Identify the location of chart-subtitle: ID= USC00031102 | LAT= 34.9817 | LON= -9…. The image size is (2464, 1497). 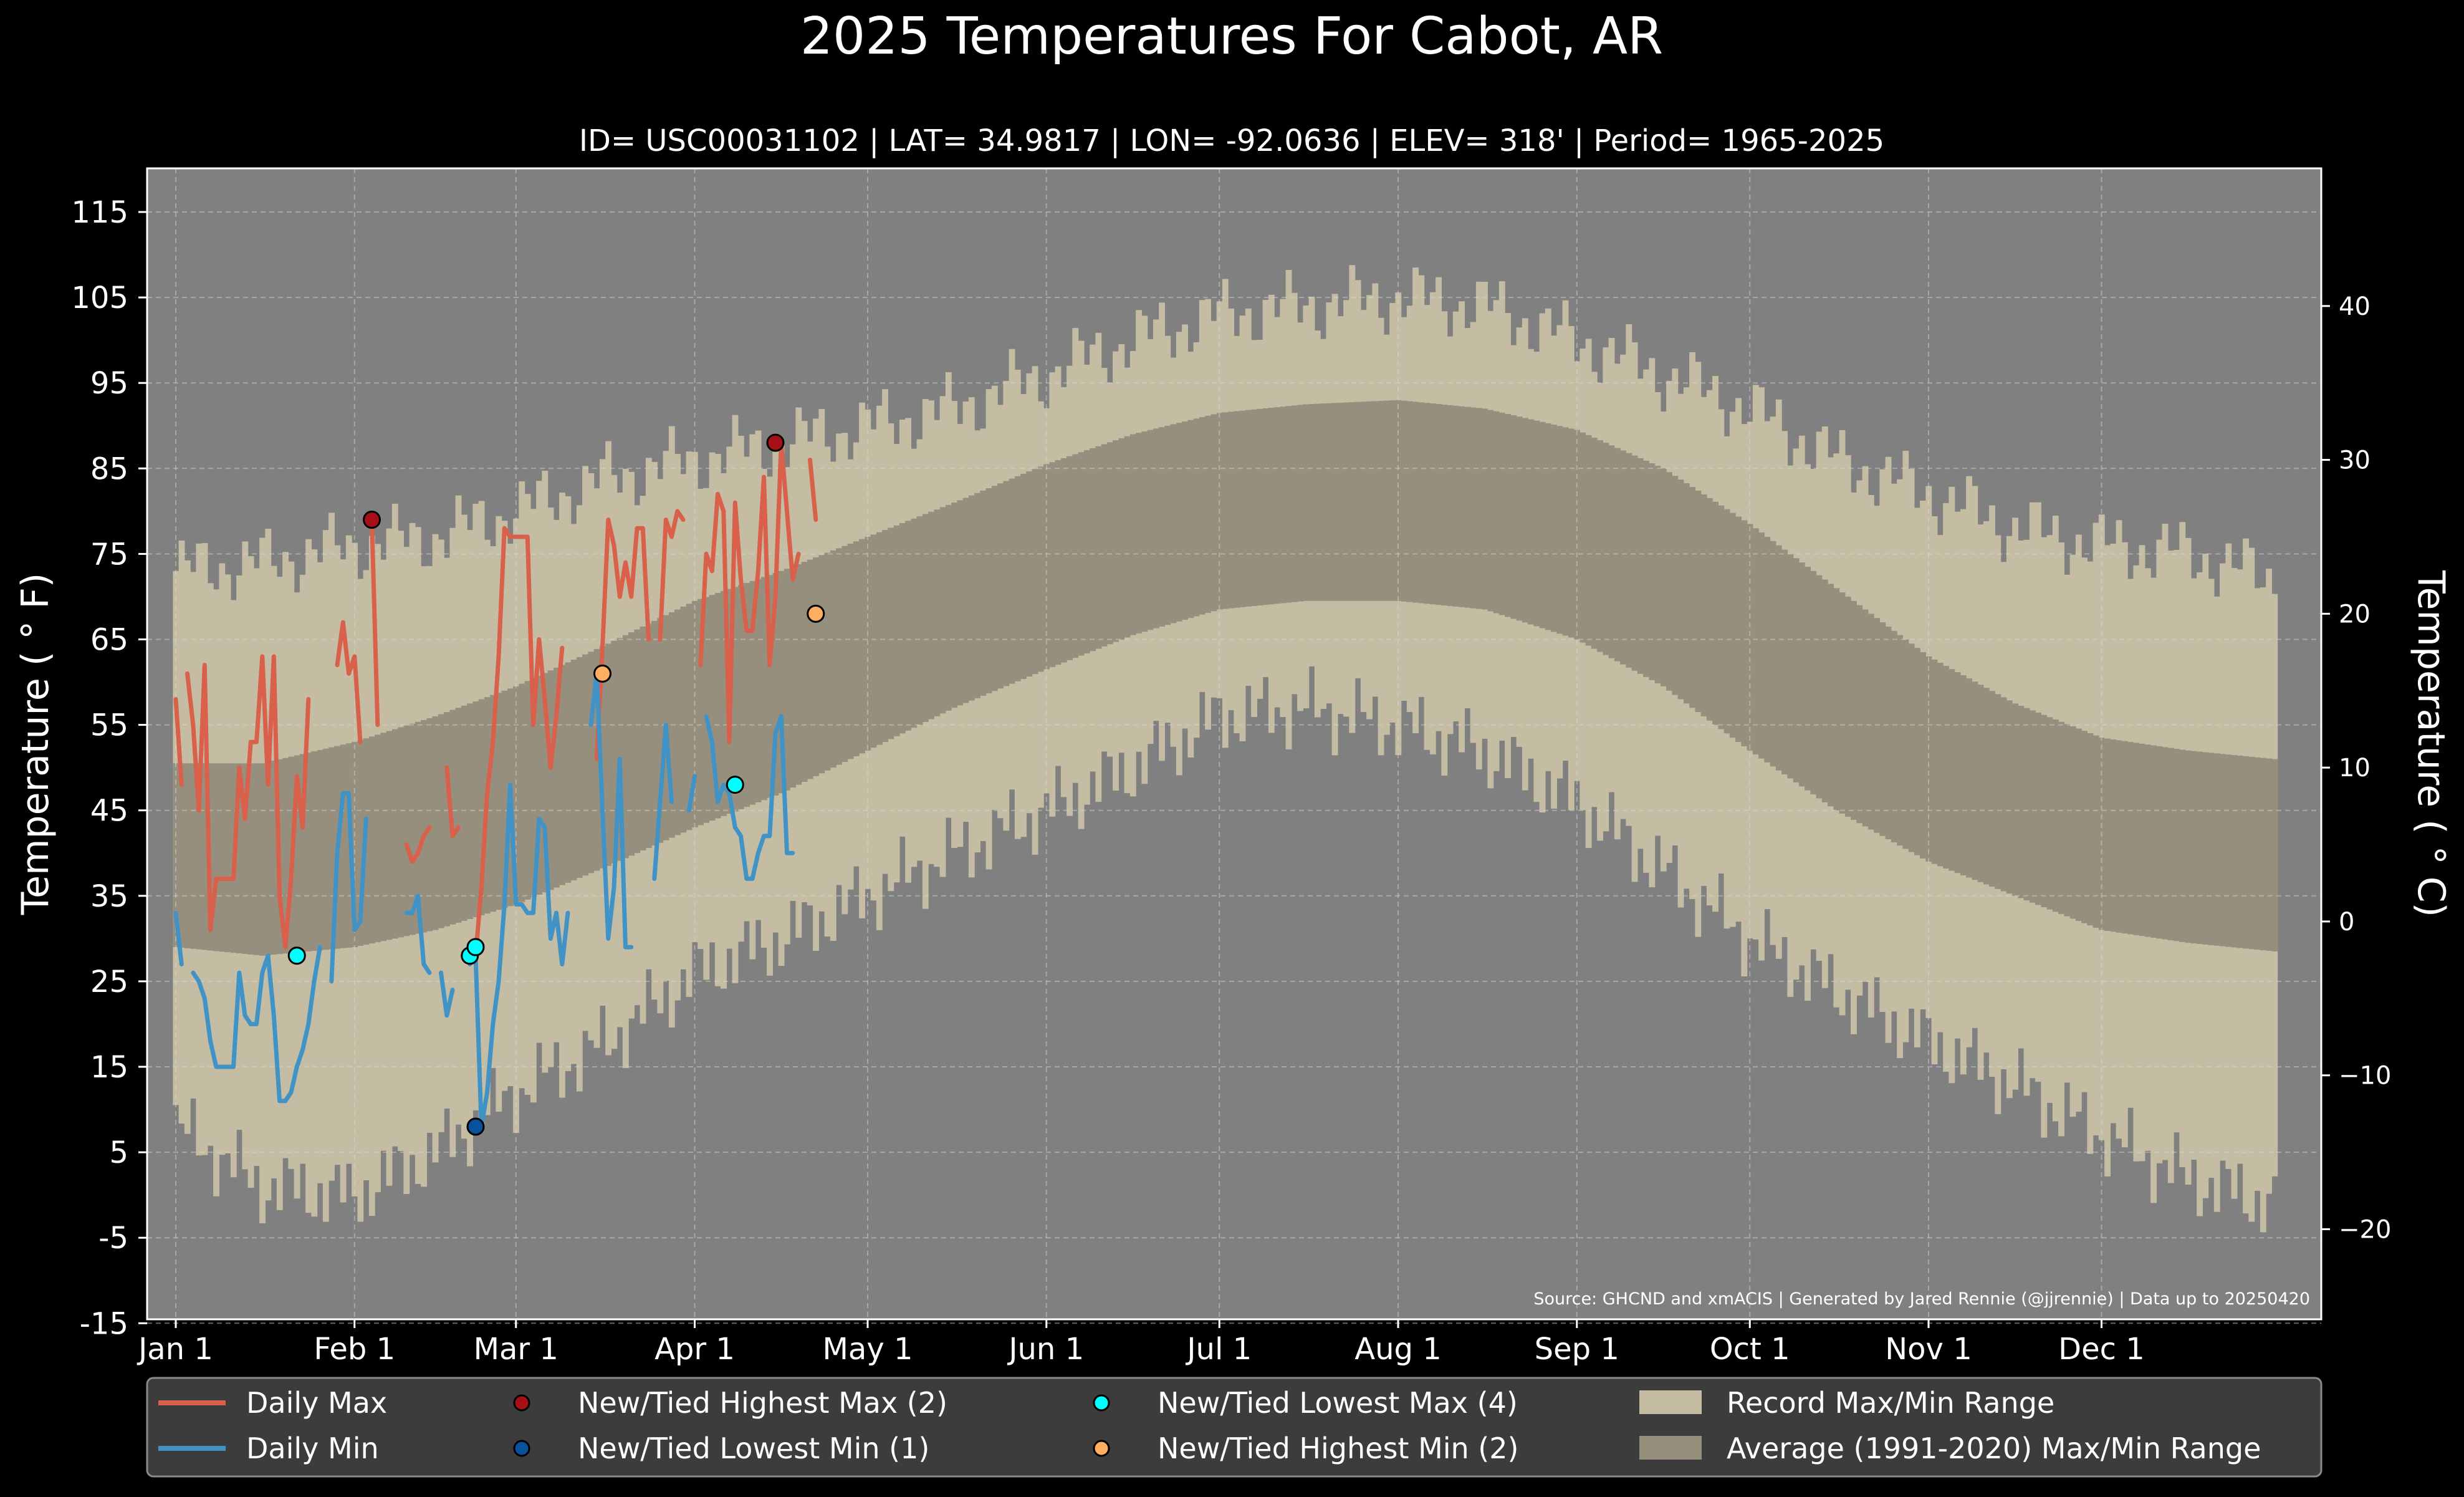
(1231, 140).